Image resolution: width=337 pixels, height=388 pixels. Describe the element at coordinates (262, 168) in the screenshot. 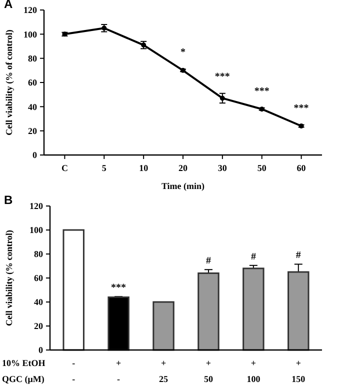

I see `x-tick-label: 50` at that location.